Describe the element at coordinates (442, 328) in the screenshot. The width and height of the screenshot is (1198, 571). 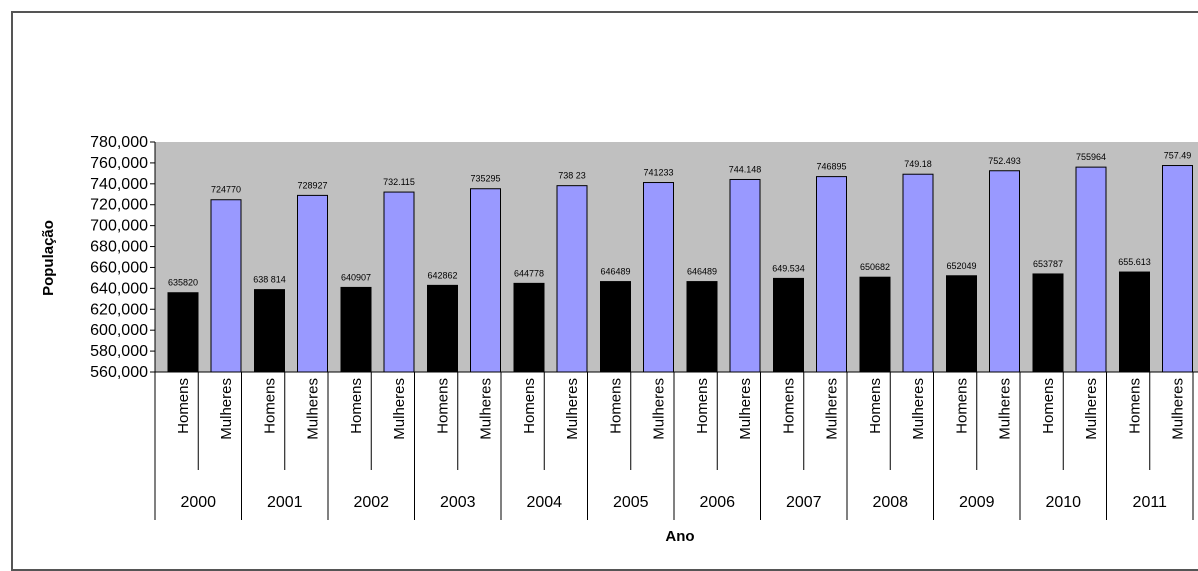
I see `bar-homens-2003` at that location.